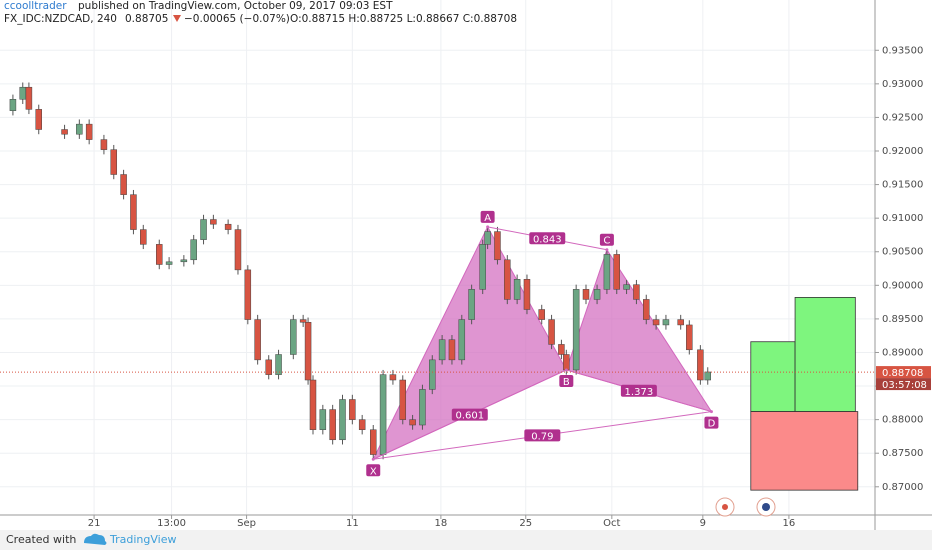 The width and height of the screenshot is (932, 550). What do you see at coordinates (902, 218) in the screenshot?
I see `y-tick-label: 0.91000` at bounding box center [902, 218].